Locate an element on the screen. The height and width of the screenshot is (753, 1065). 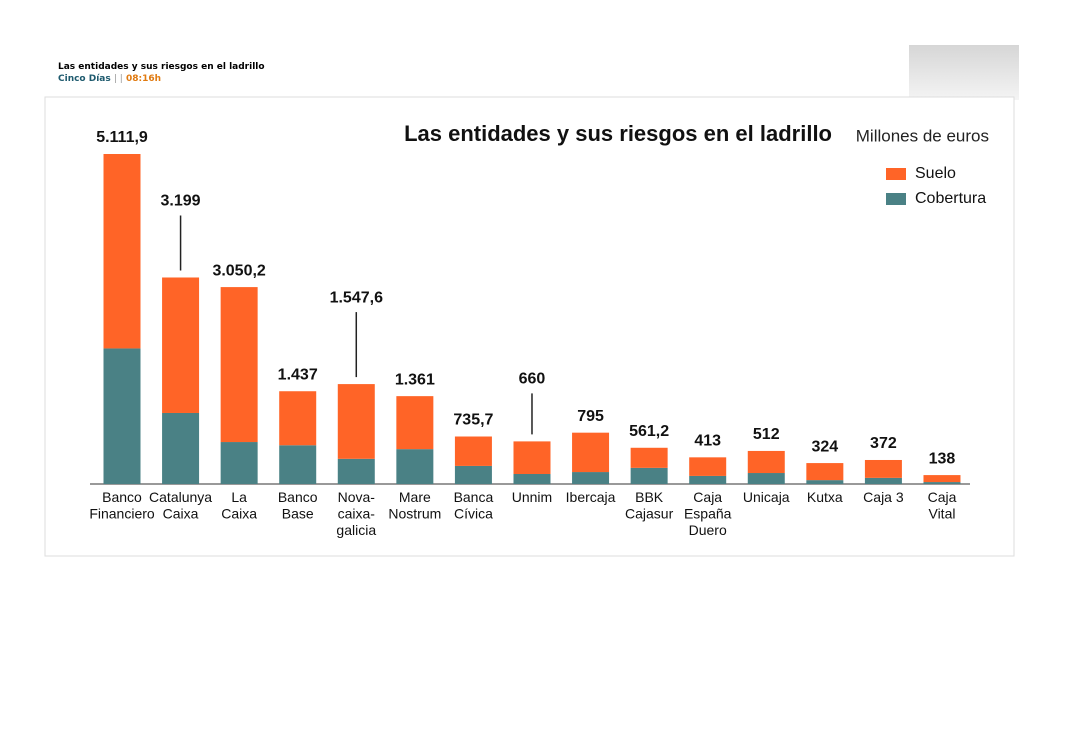
x-tick-label: Banco Financiero is located at coordinates (122, 505).